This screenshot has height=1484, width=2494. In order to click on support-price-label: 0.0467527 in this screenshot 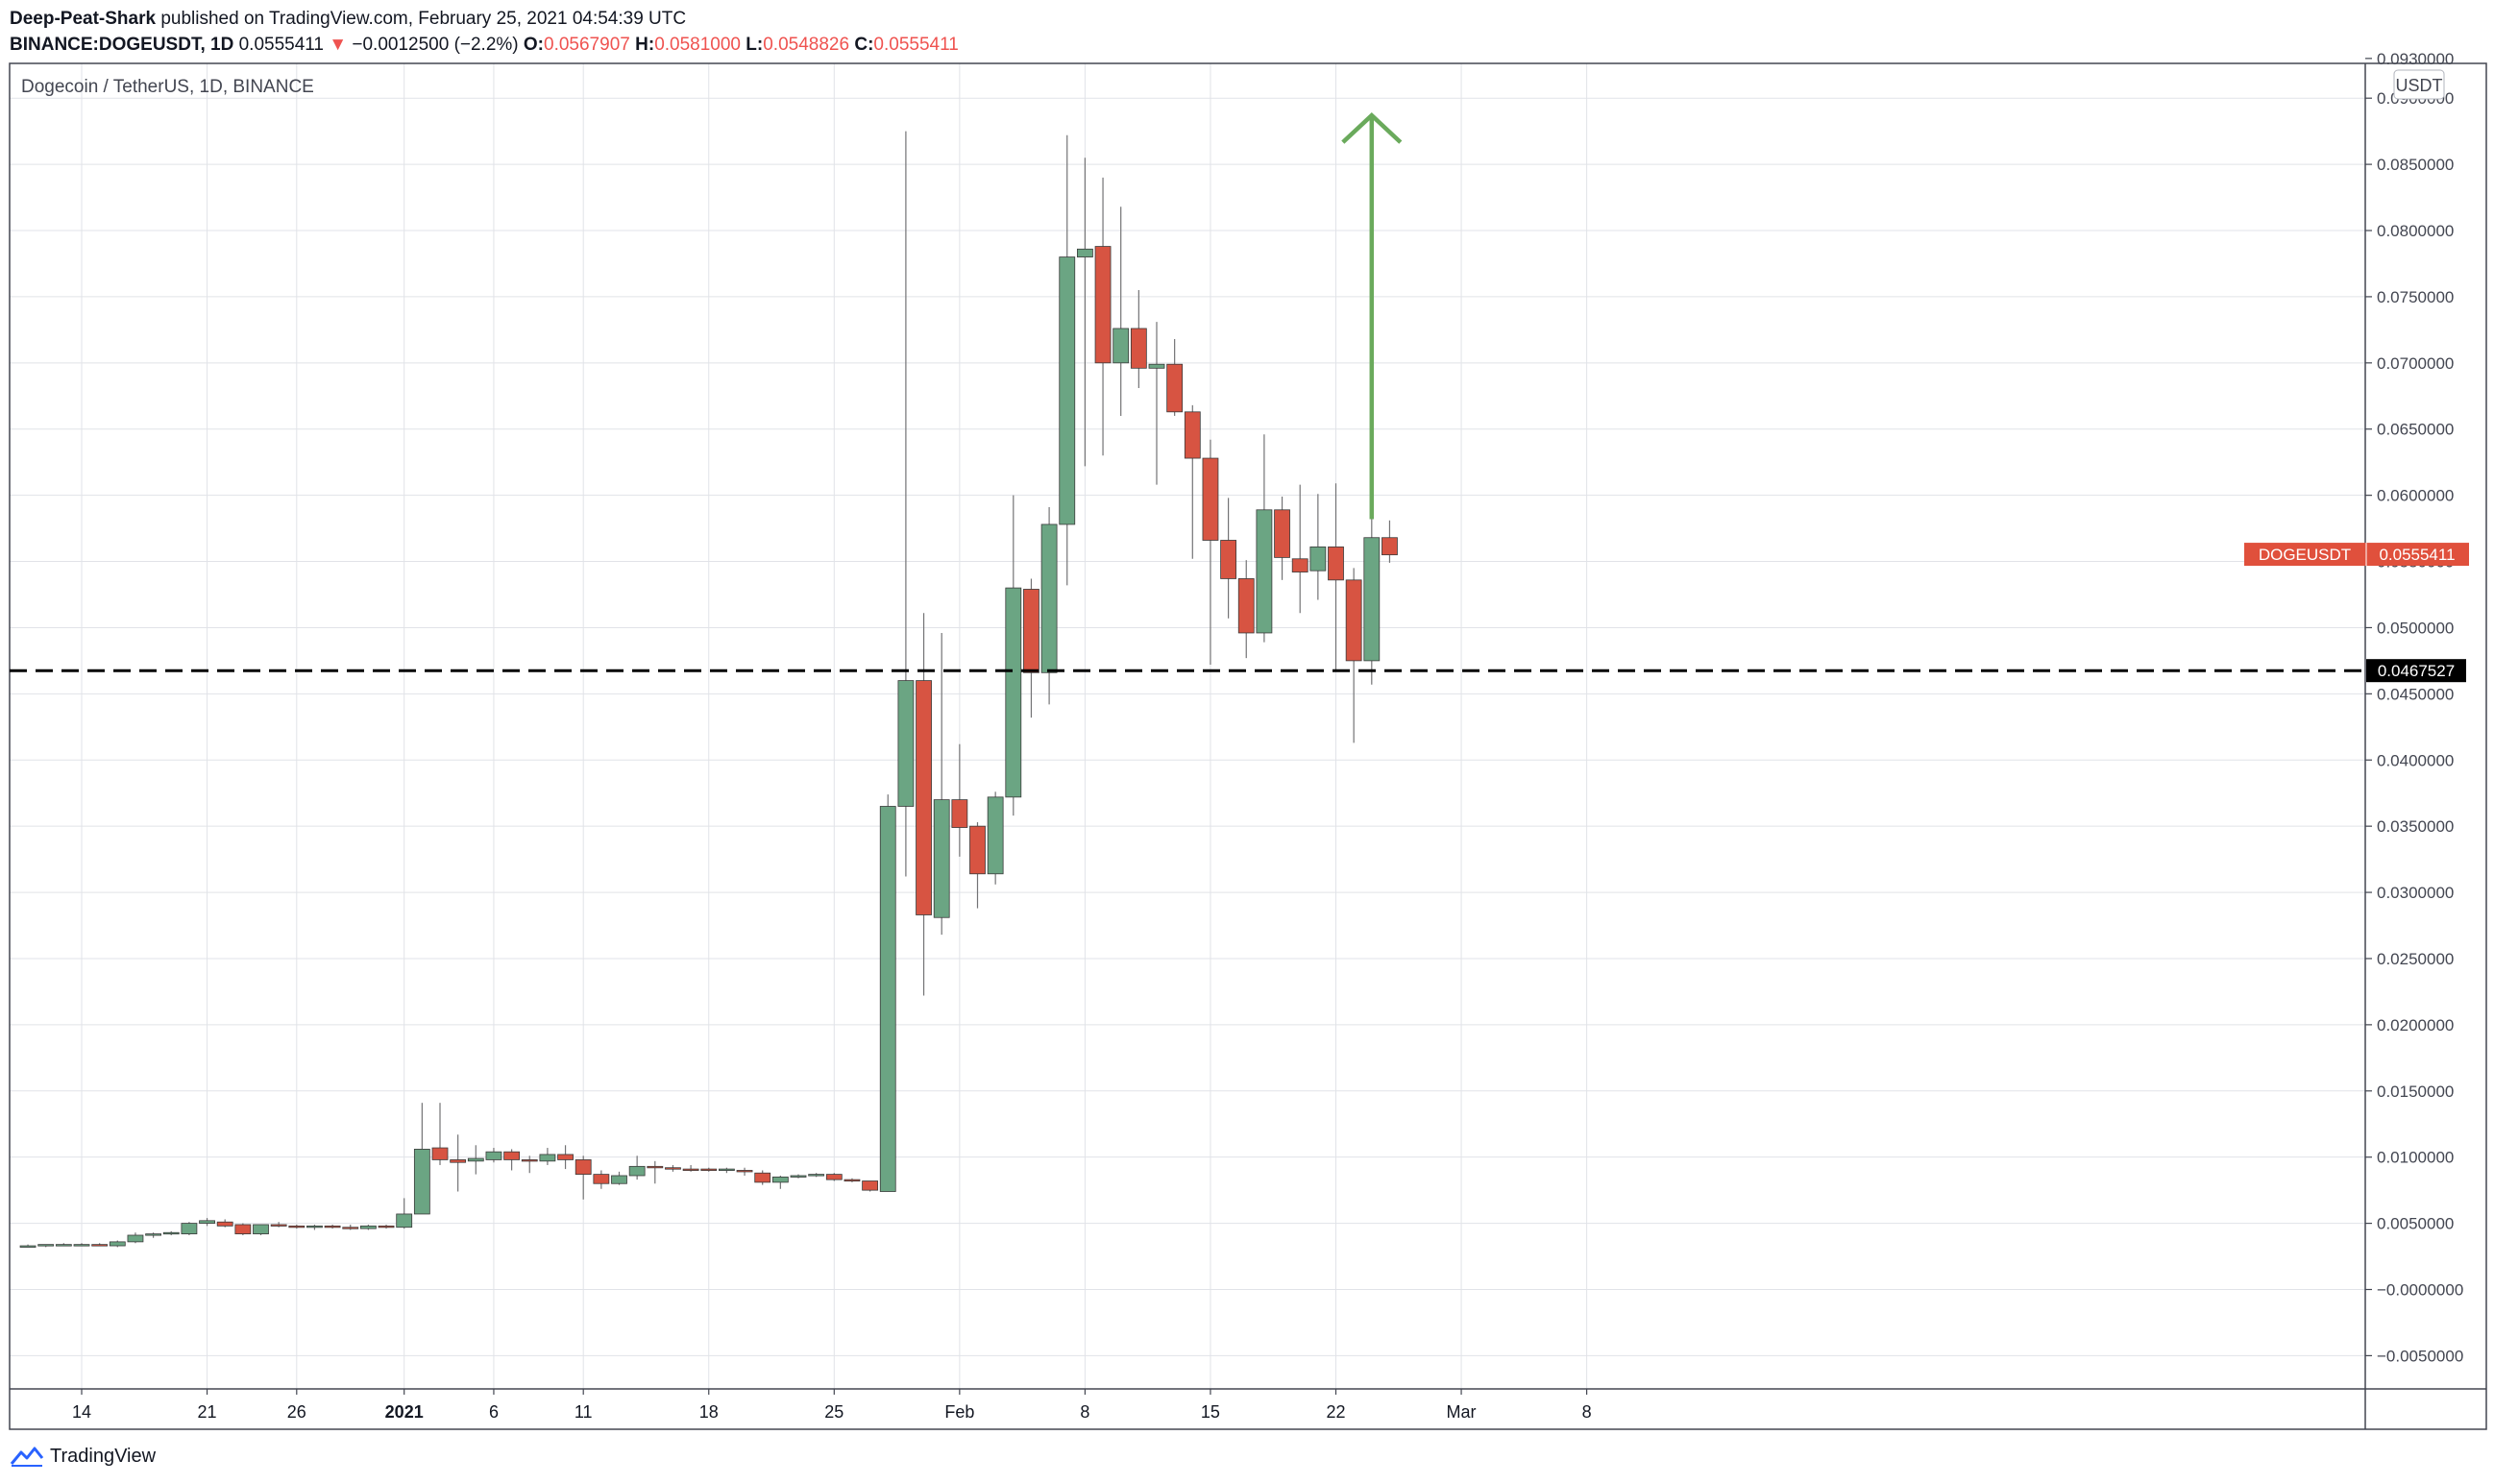, I will do `click(2416, 671)`.